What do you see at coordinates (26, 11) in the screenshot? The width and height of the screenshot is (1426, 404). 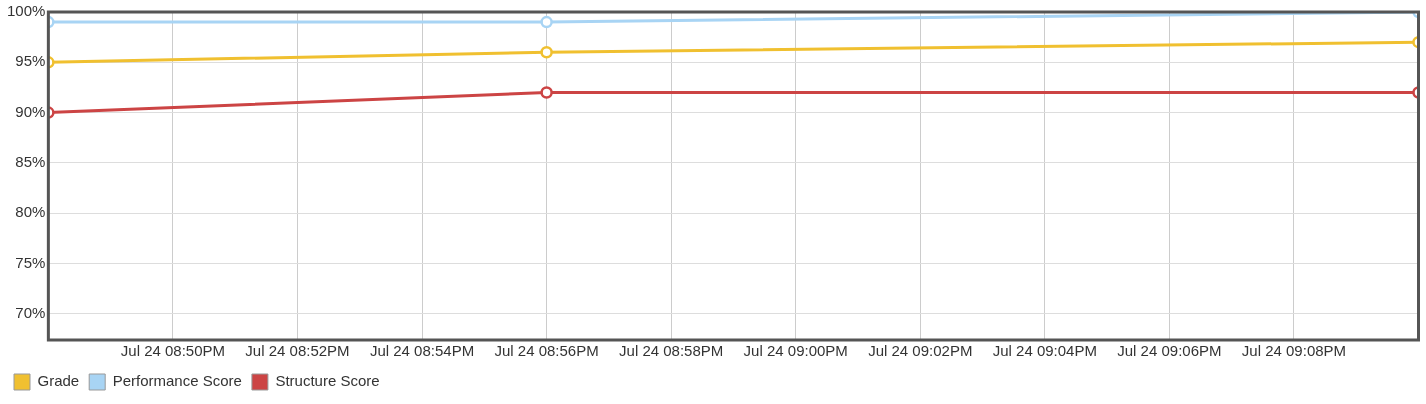 I see `y-tick-label: 100%` at bounding box center [26, 11].